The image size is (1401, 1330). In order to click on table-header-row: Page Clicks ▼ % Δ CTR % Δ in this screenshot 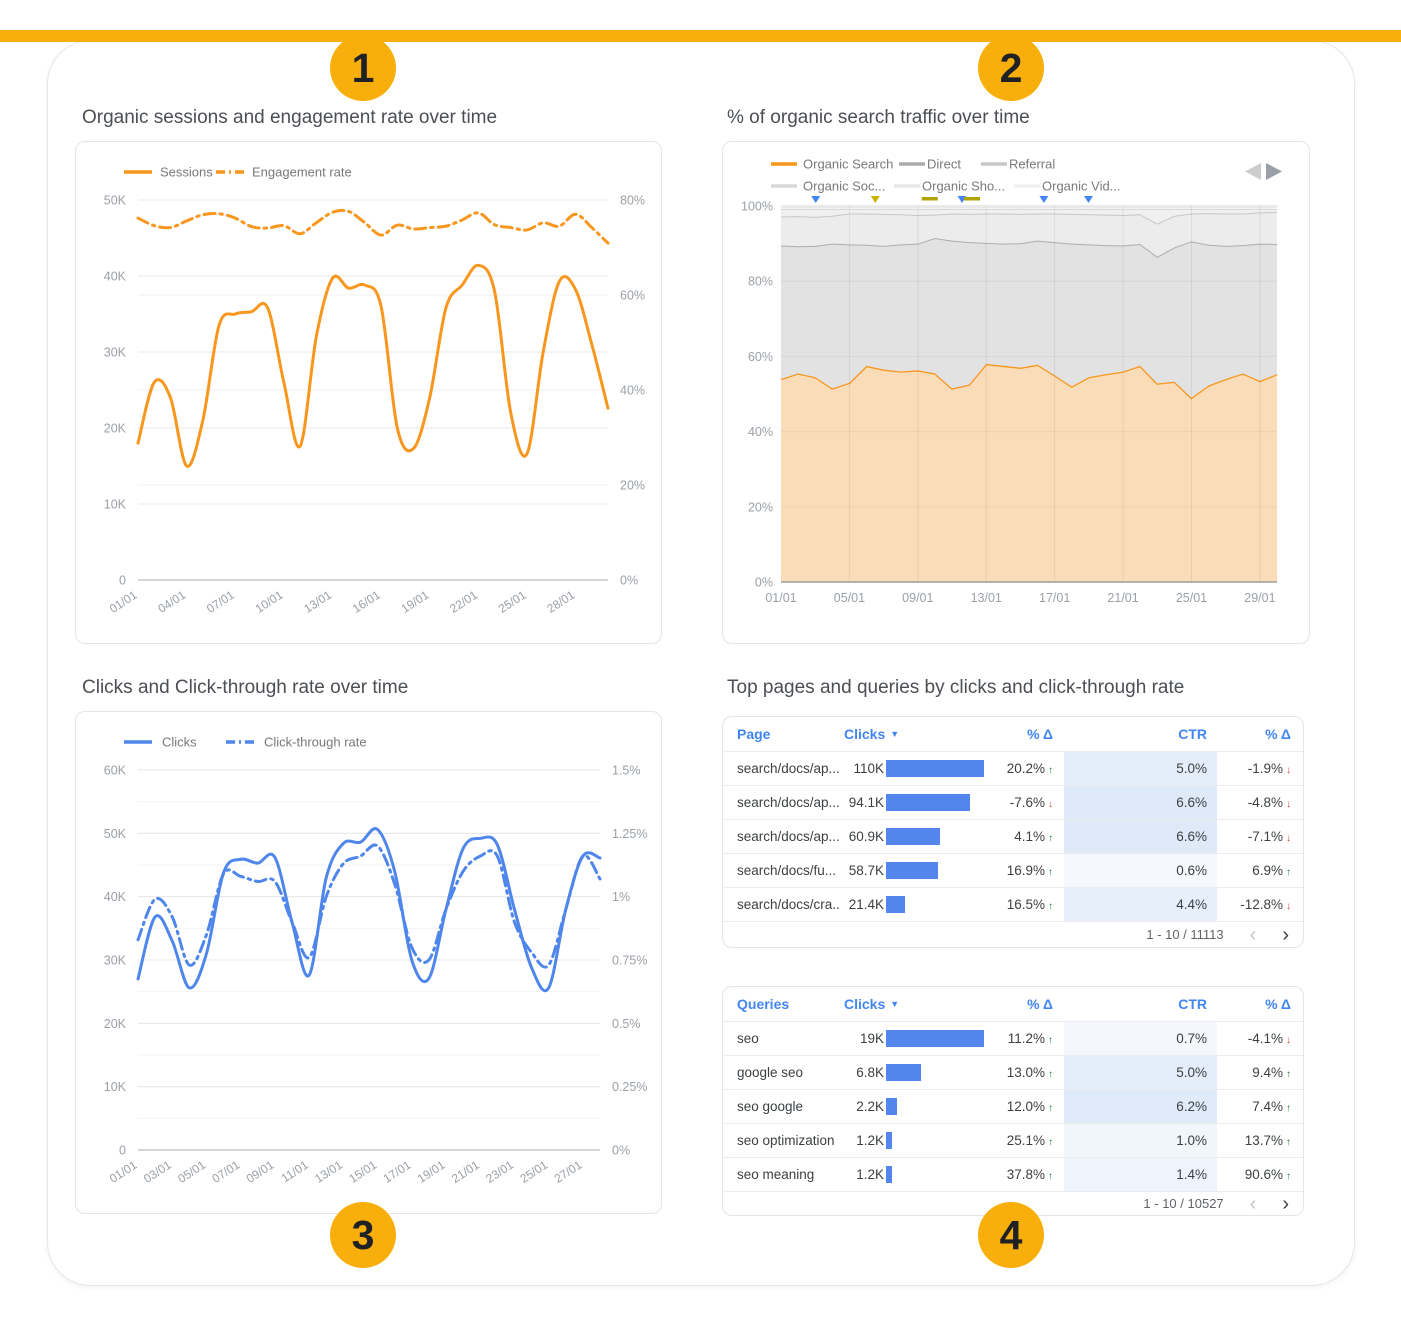, I will do `click(1013, 734)`.